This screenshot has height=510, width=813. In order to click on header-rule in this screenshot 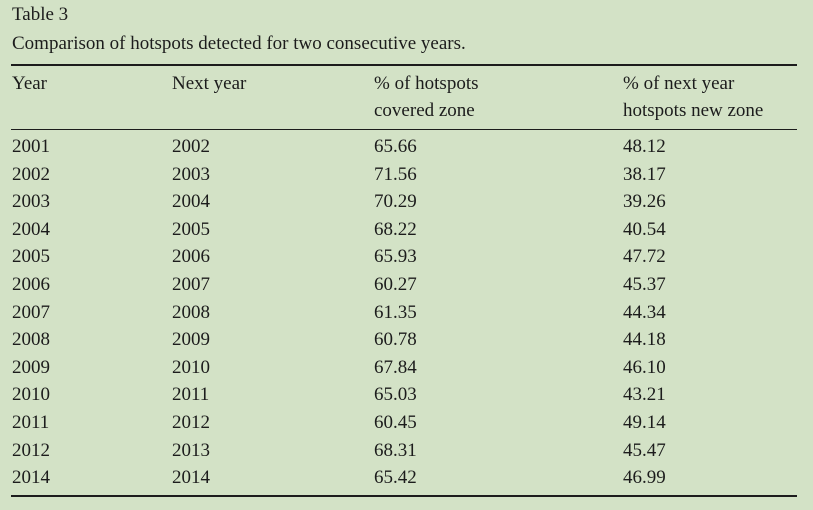, I will do `click(404, 129)`.